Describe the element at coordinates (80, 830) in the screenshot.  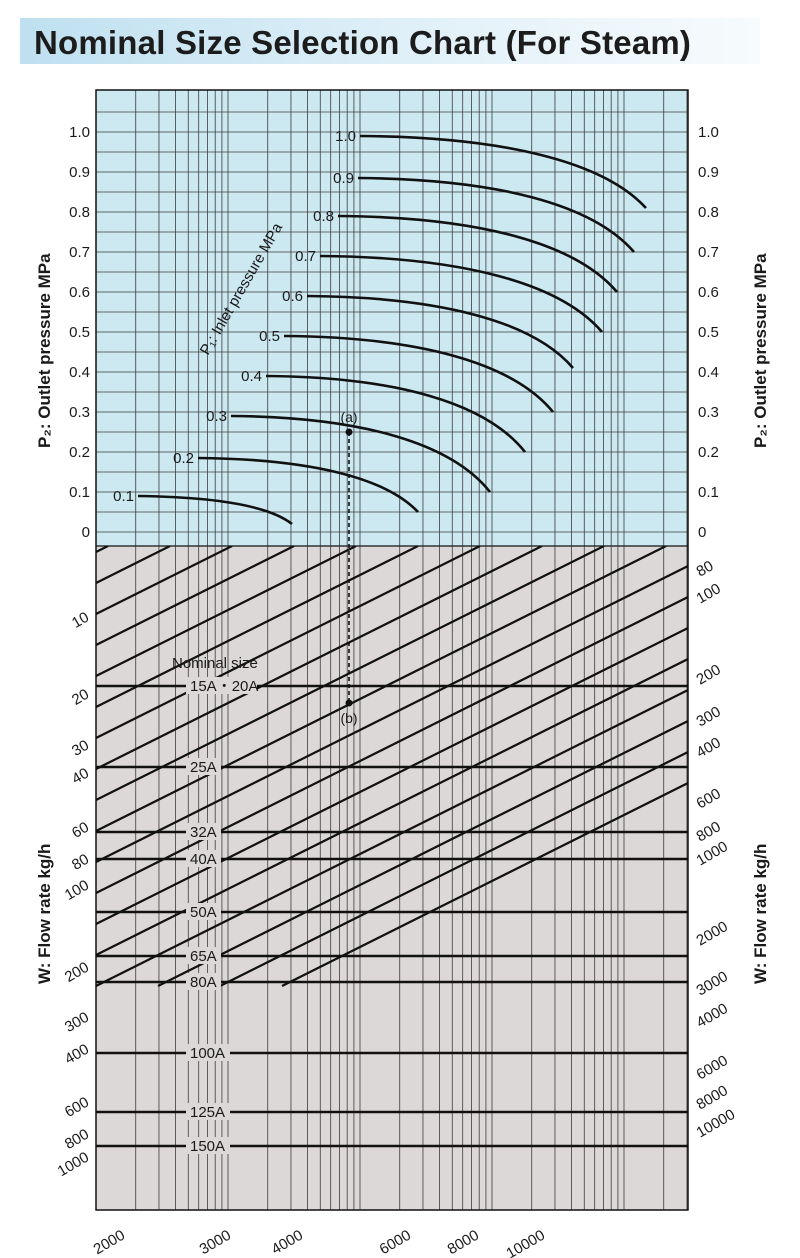
I see `flow-tick-left: 60` at that location.